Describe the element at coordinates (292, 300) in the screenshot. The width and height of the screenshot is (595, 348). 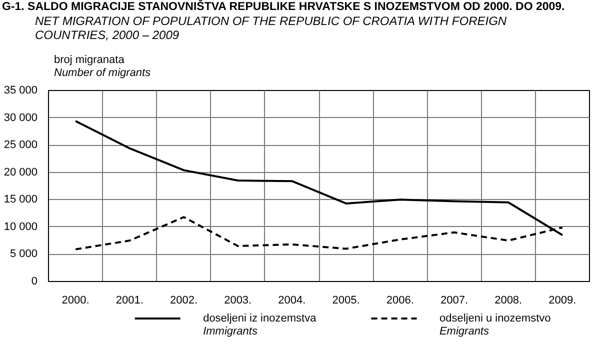
I see `x-tick-label: 2004.` at that location.